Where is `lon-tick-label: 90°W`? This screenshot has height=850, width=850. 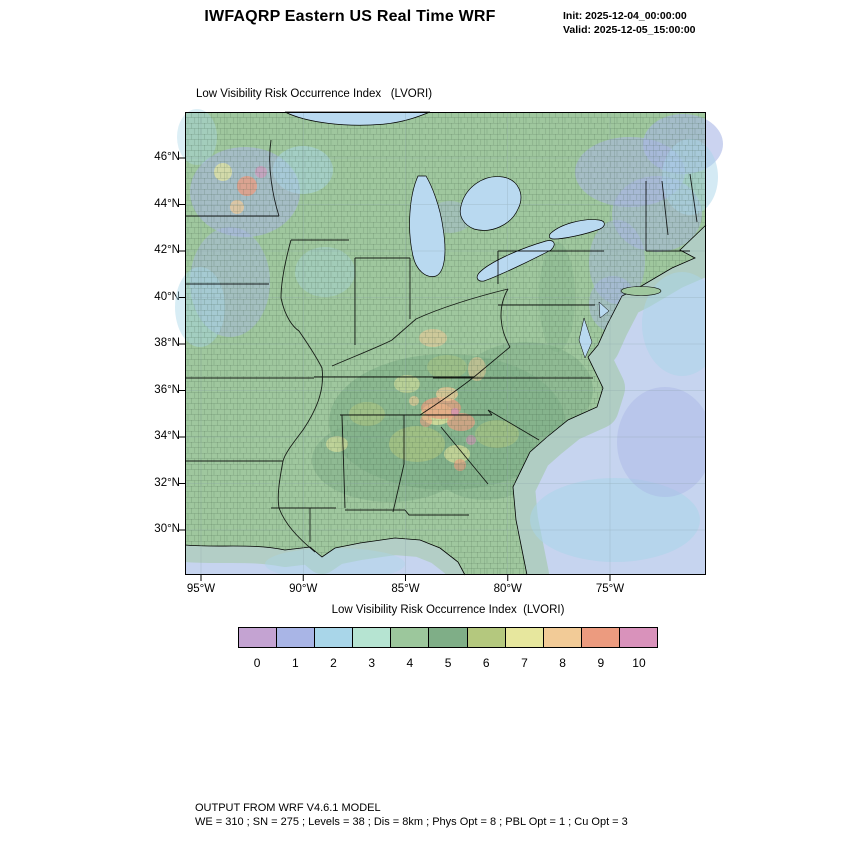 lon-tick-label: 90°W is located at coordinates (303, 589).